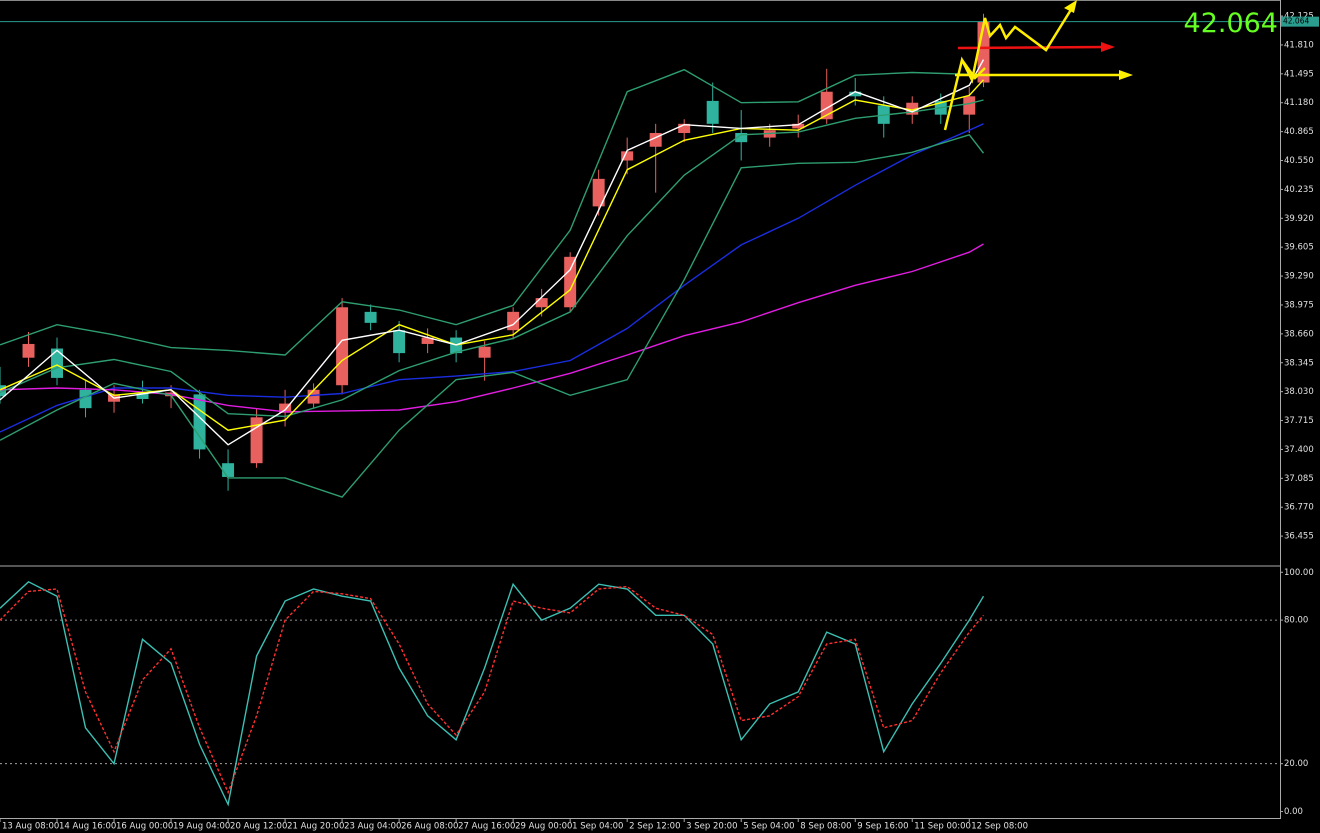 The image size is (1320, 833). Describe the element at coordinates (1299, 45) in the screenshot. I see `y-tick-label: 41.810` at that location.